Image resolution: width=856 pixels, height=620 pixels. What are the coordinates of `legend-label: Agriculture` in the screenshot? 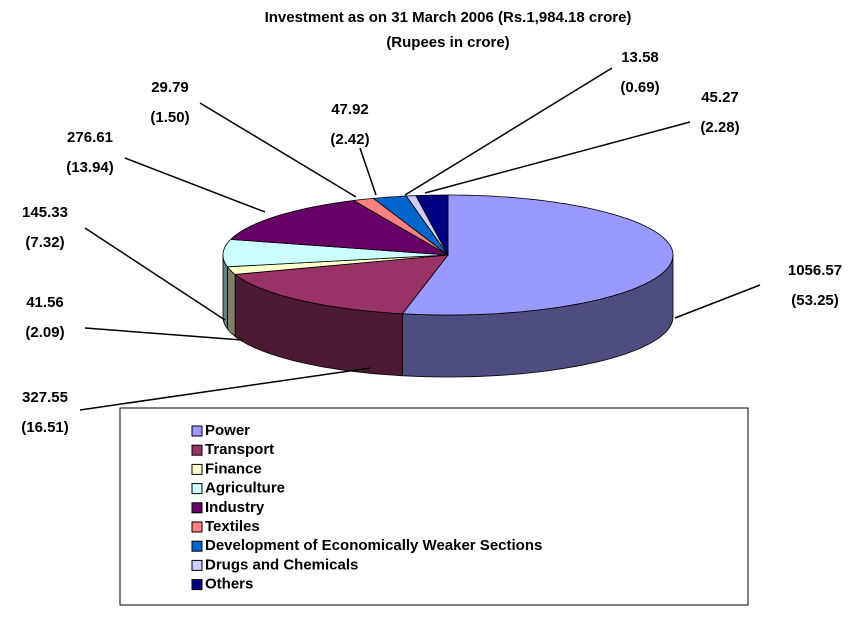 It's located at (245, 488).